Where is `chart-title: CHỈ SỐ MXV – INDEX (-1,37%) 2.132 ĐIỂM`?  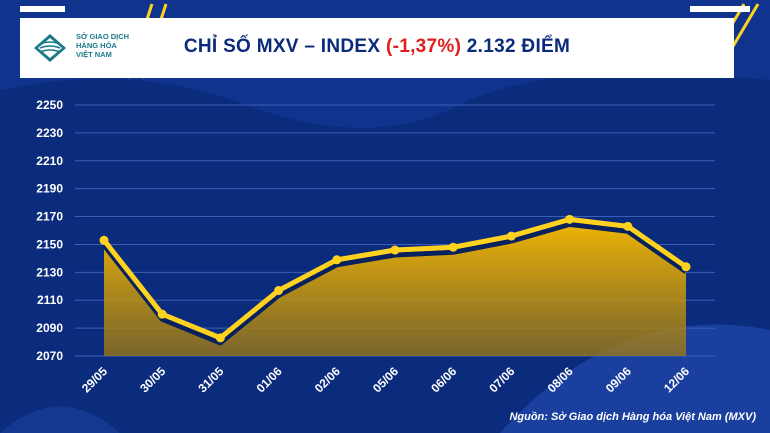 chart-title: CHỈ SỐ MXV – INDEX (-1,37%) 2.132 ĐIỂM is located at coordinates (377, 47).